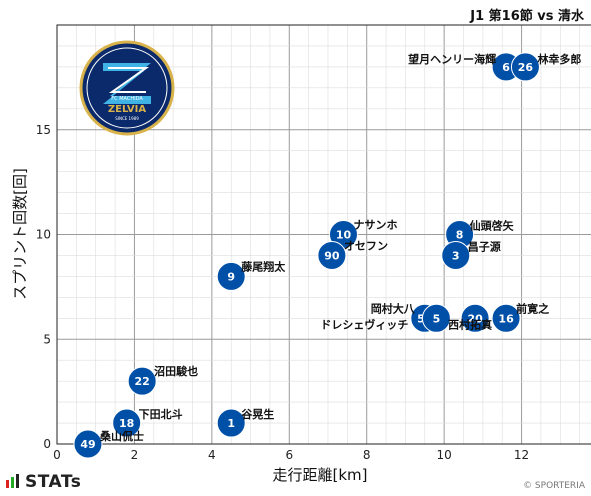 Image resolution: width=591 pixels, height=496 pixels. I want to click on y-axis-label: スプリント回数[回], so click(20, 234).